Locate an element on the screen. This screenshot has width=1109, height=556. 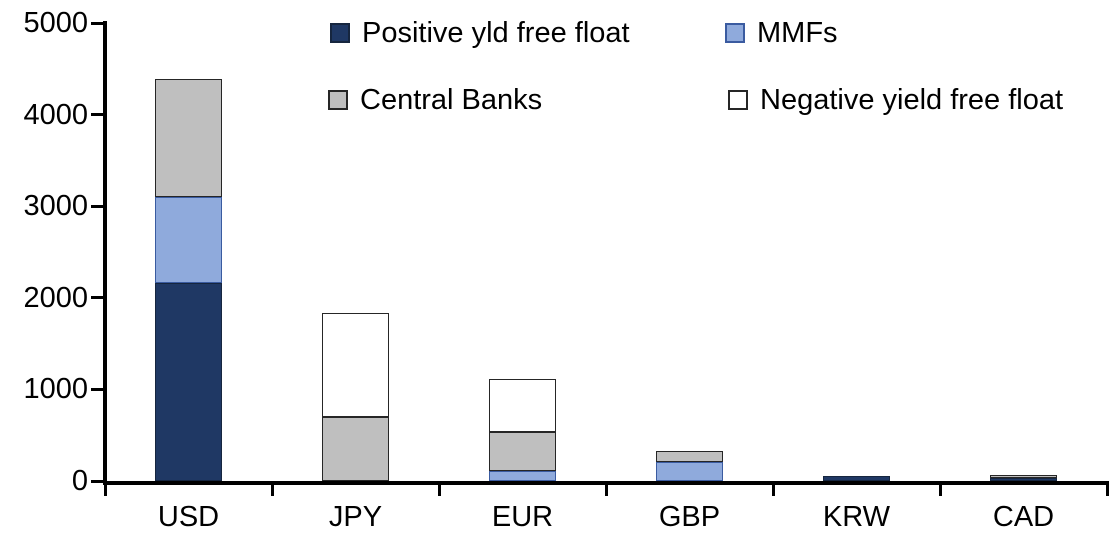
legend-label-positive-yld-free-float: Positive yld free float is located at coordinates (496, 32).